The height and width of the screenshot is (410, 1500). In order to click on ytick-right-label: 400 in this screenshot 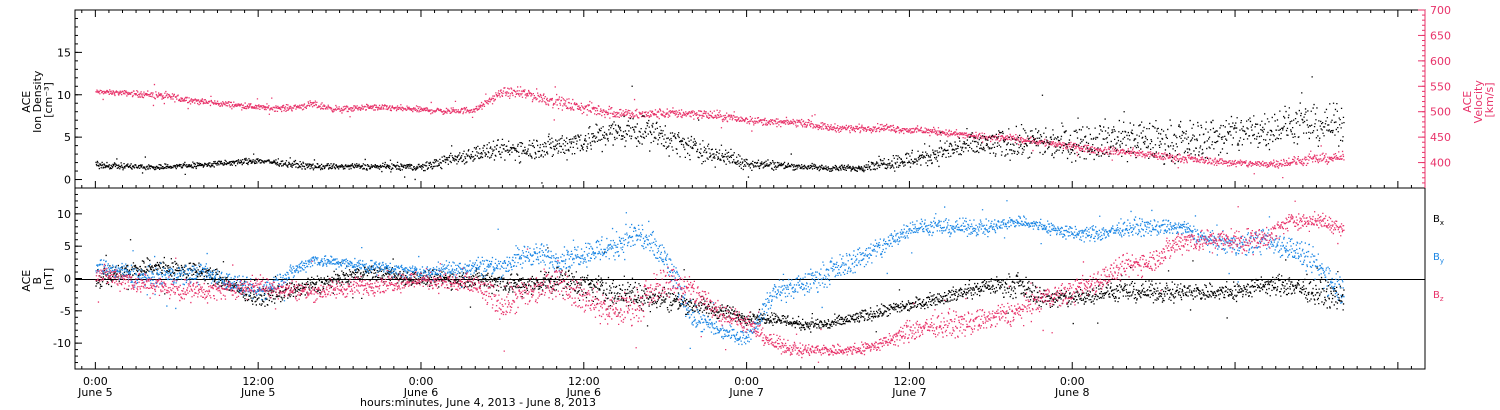, I will do `click(1440, 163)`.